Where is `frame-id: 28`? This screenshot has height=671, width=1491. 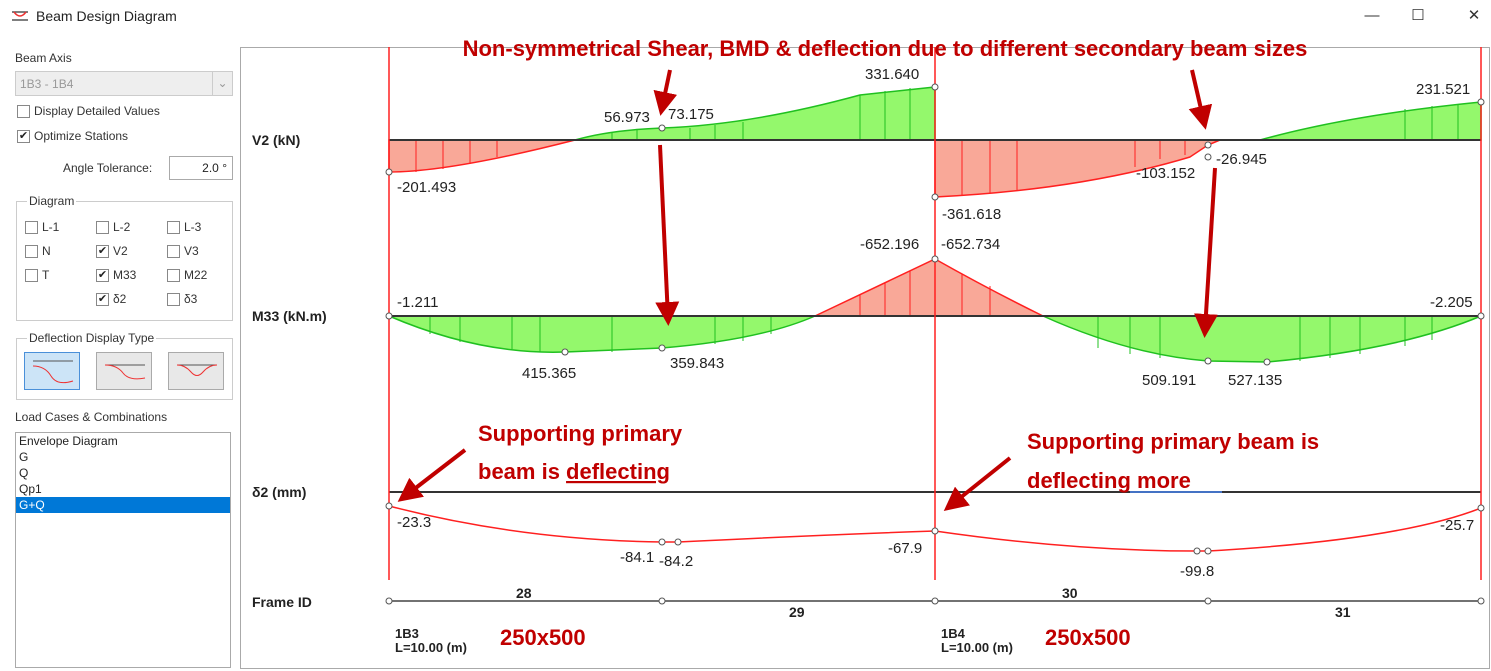
frame-id: 28 is located at coordinates (524, 593).